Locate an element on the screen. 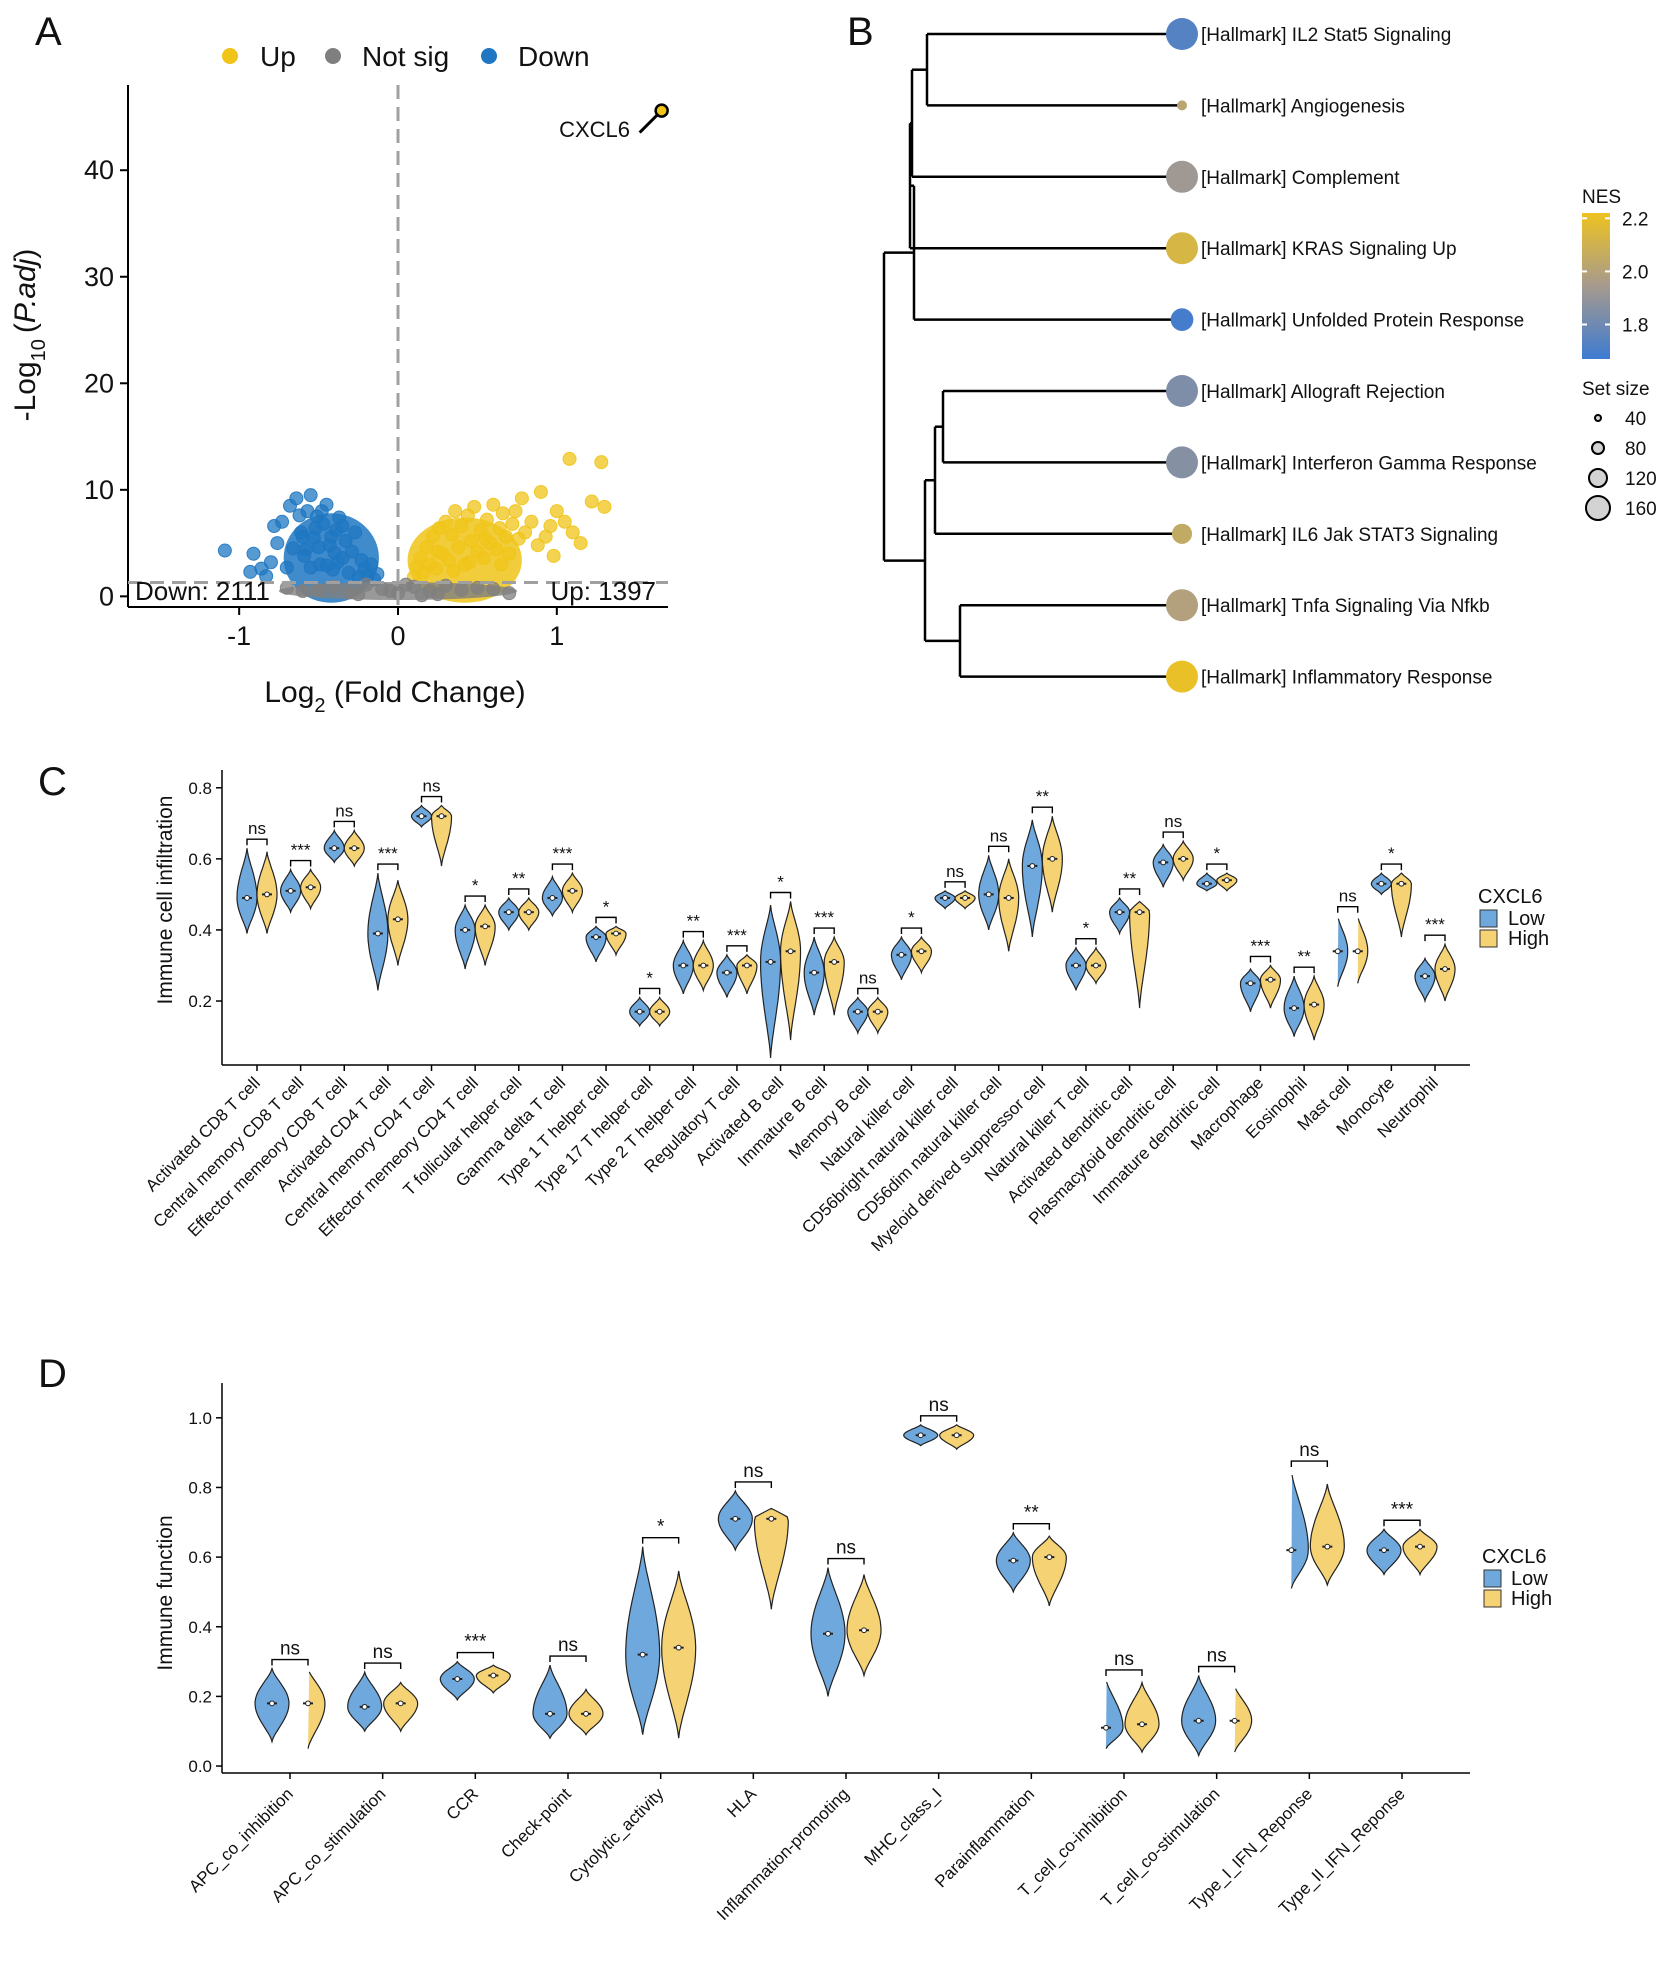 The image size is (1669, 1961). x-tick-label: 1 is located at coordinates (556, 636).